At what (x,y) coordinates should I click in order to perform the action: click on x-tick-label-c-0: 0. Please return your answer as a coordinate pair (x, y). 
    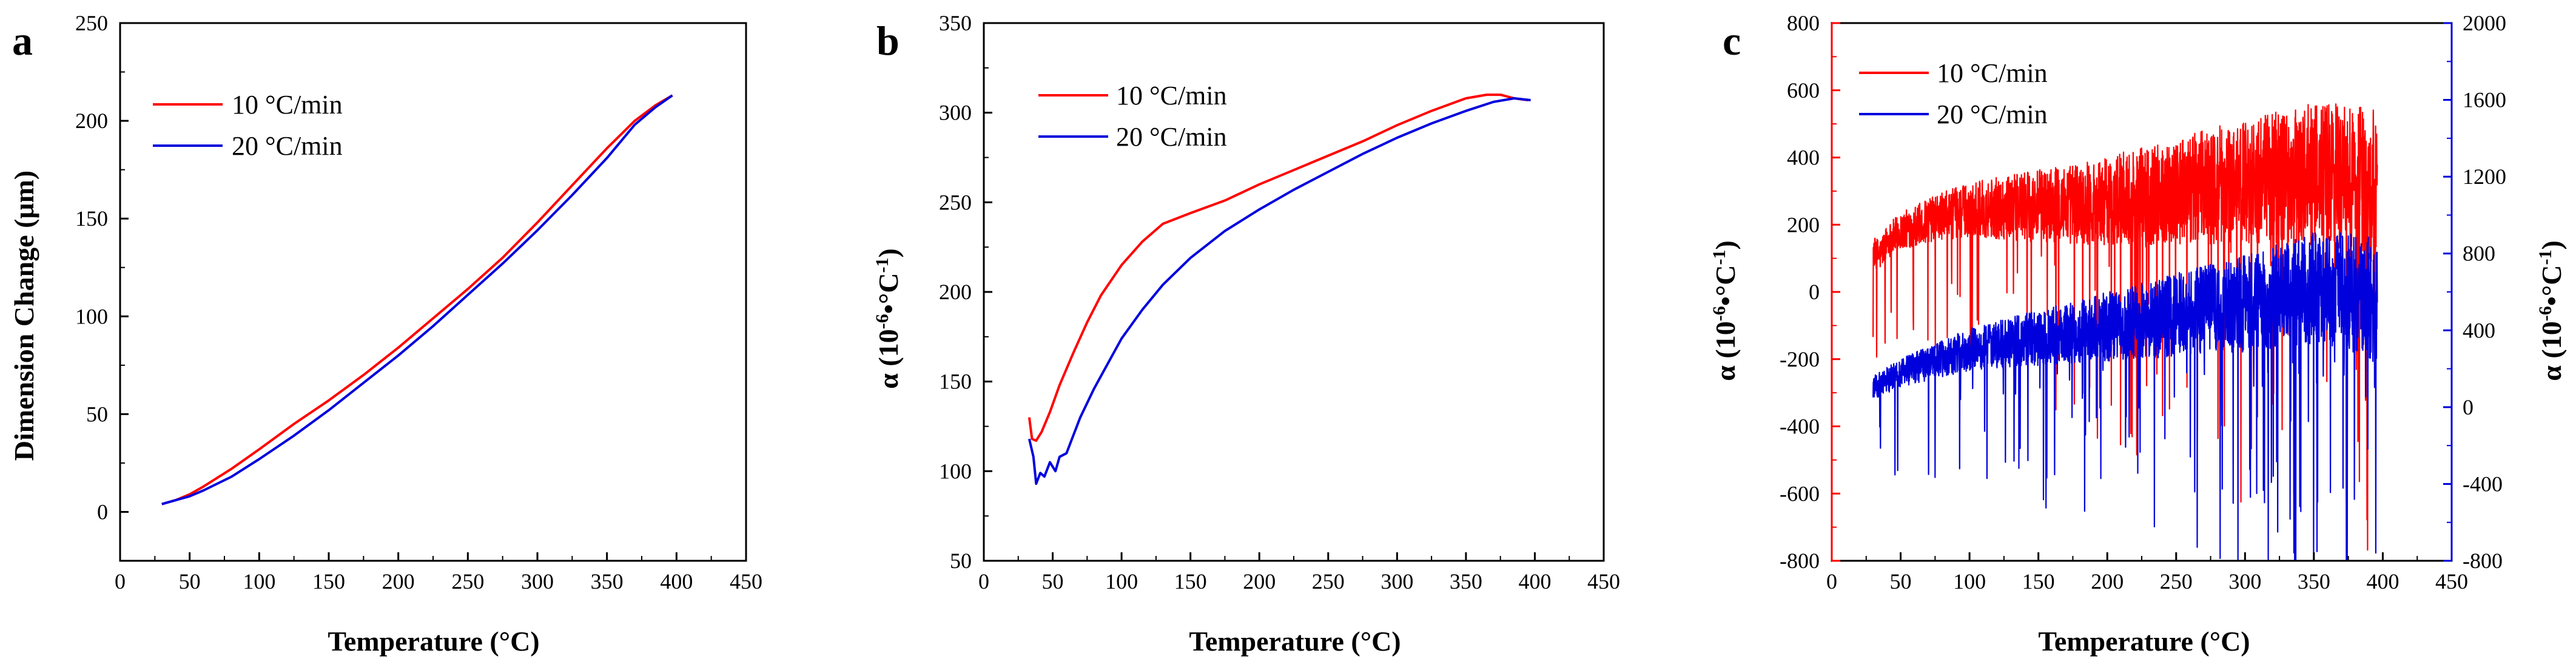
    Looking at the image, I should click on (1831, 581).